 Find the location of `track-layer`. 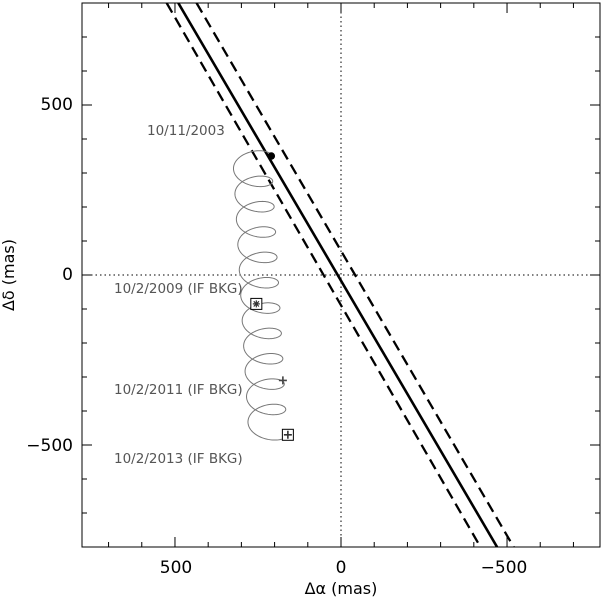

track-layer is located at coordinates (260, 295).